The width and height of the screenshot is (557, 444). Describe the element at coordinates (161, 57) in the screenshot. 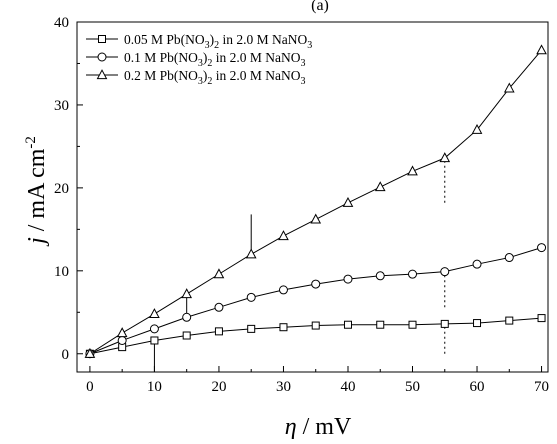

I see `legend-text-part: 0.1 M Pb(NO` at that location.